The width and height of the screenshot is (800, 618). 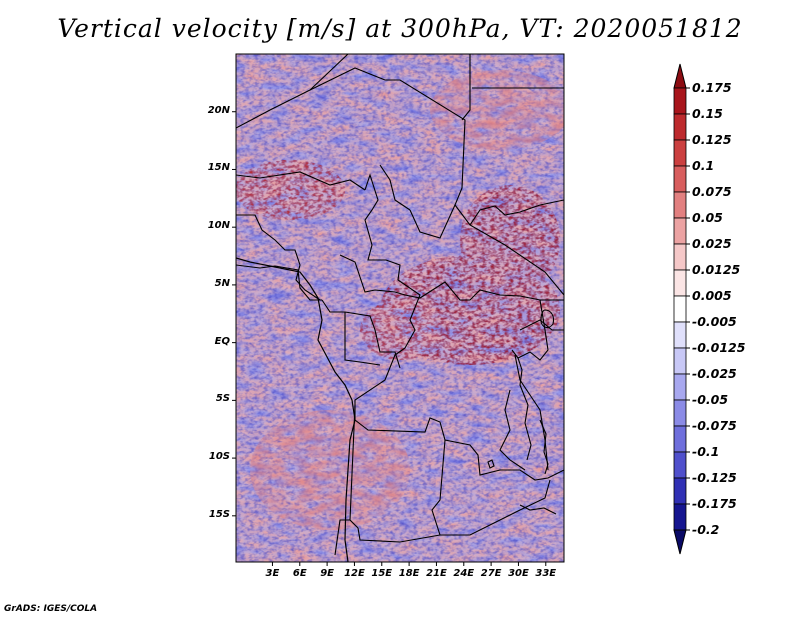 What do you see at coordinates (218, 226) in the screenshot?
I see `lat-tick-label: 10N` at bounding box center [218, 226].